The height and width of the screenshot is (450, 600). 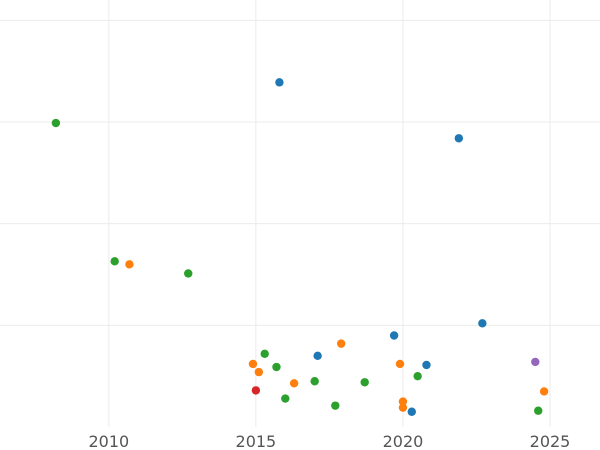 What do you see at coordinates (329, 441) in the screenshot?
I see `x-axis-ticks: 2010 2015 2020 2025` at bounding box center [329, 441].